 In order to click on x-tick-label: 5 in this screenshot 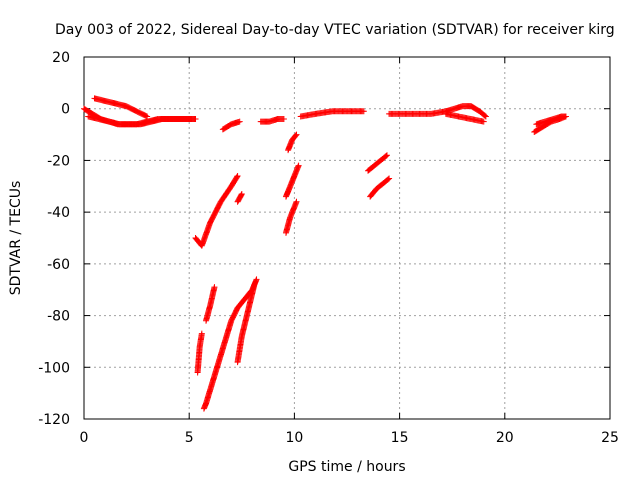, I will do `click(189, 438)`.